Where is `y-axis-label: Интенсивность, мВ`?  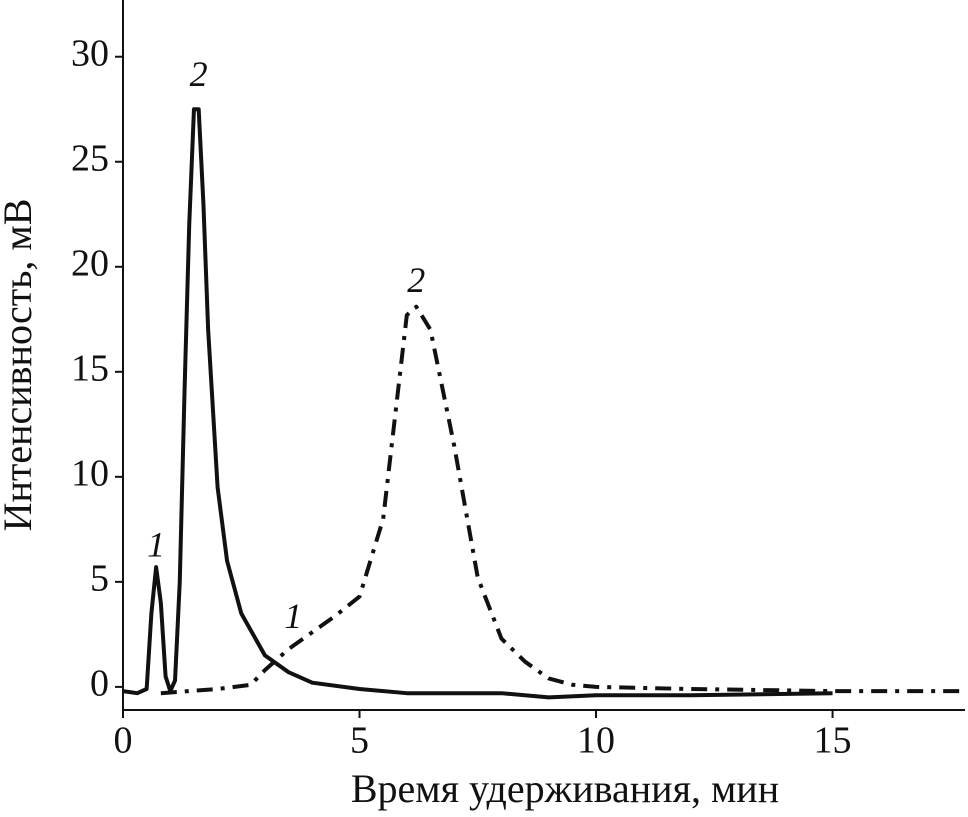 y-axis-label: Интенсивность, мВ is located at coordinates (20, 365).